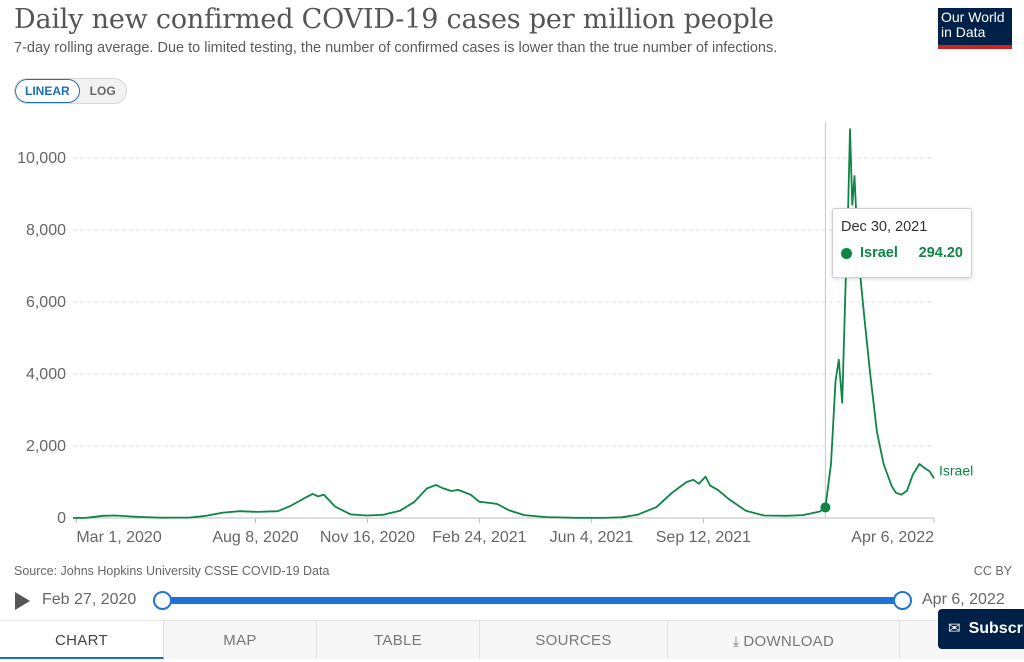 This screenshot has height=662, width=1024. Describe the element at coordinates (240, 640) in the screenshot. I see `tab-map: MAP` at that location.